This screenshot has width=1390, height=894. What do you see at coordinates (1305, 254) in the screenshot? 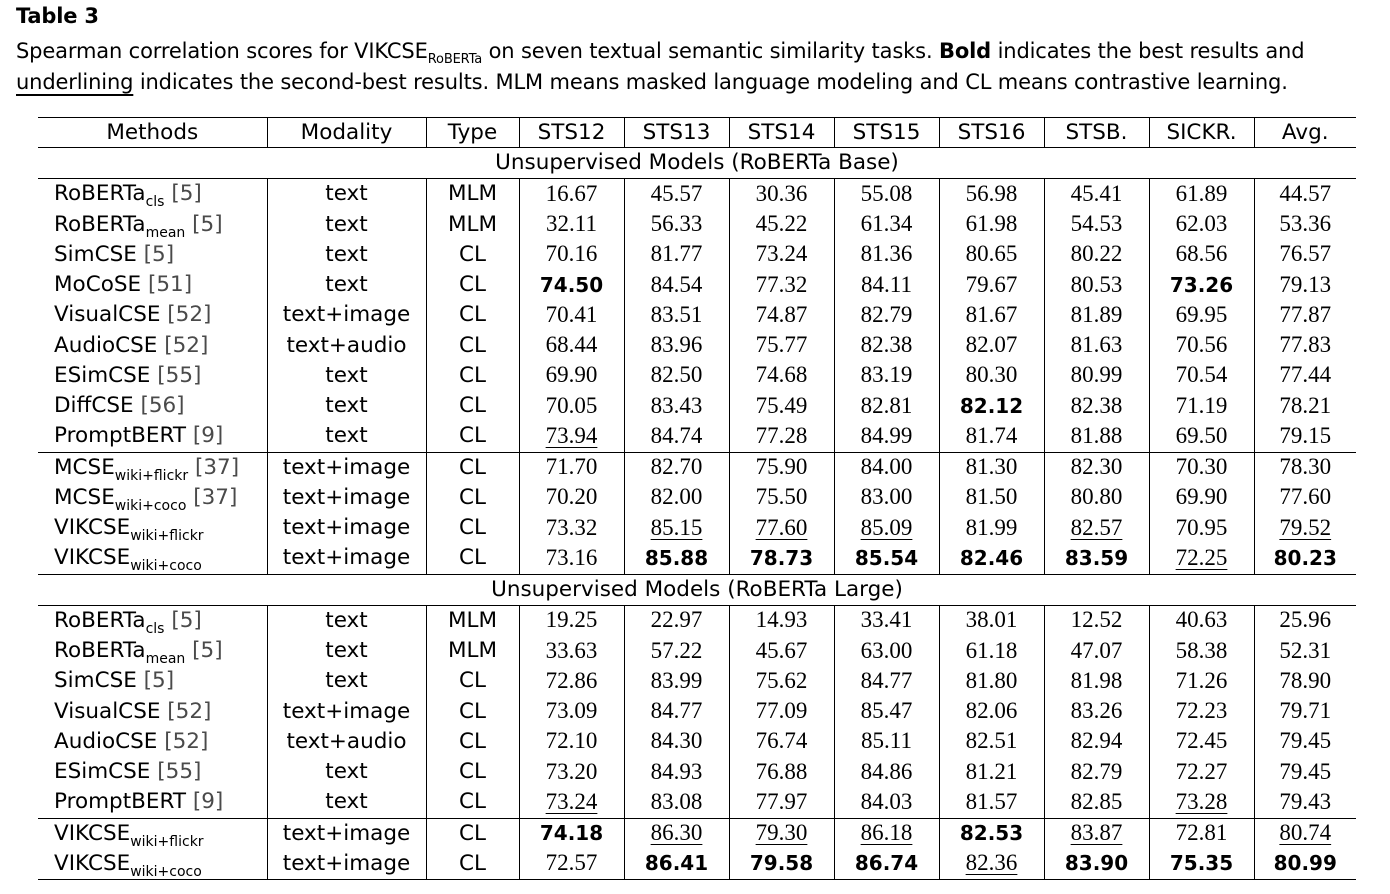
I see `score-value: 76.57` at bounding box center [1305, 254].